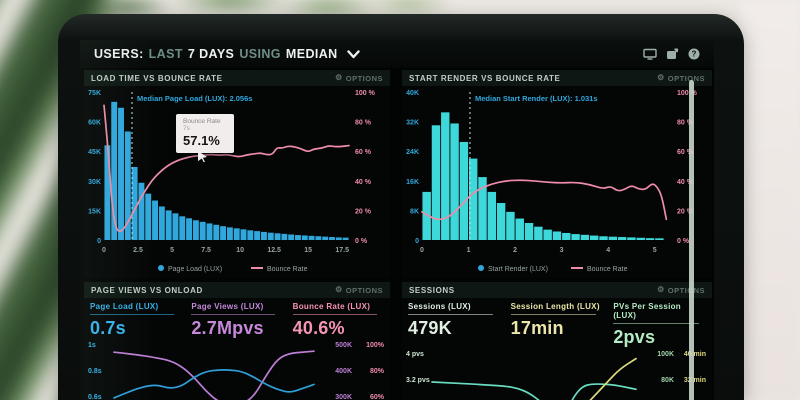  I want to click on svg-text: 100 %, so click(365, 93).